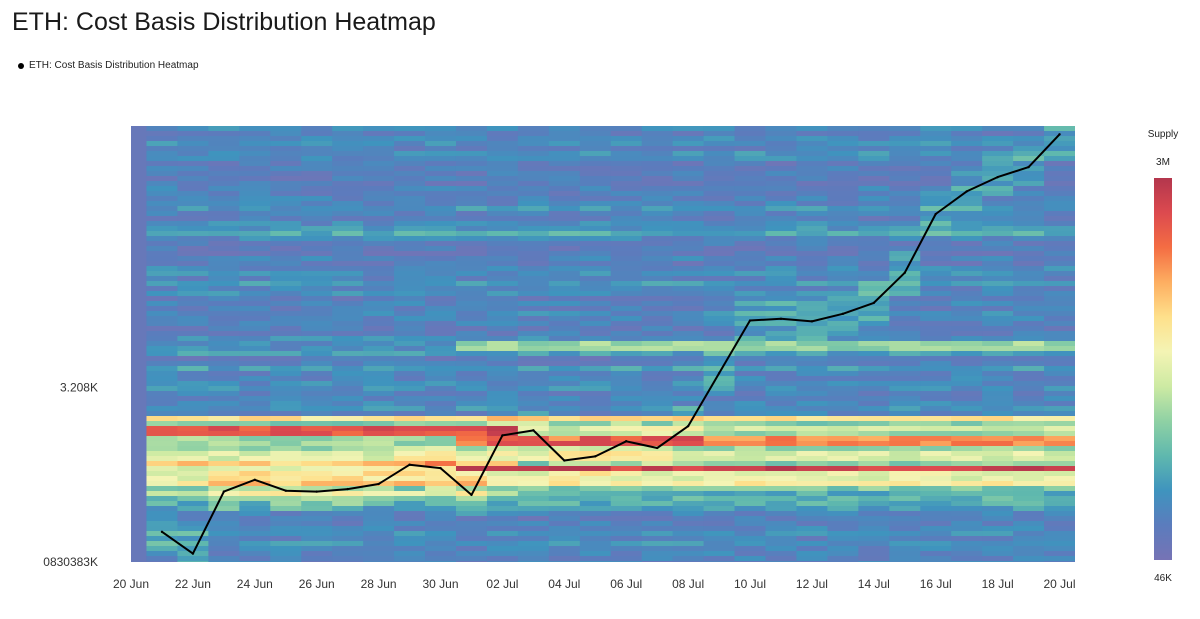  I want to click on price-point, so click(595, 456).